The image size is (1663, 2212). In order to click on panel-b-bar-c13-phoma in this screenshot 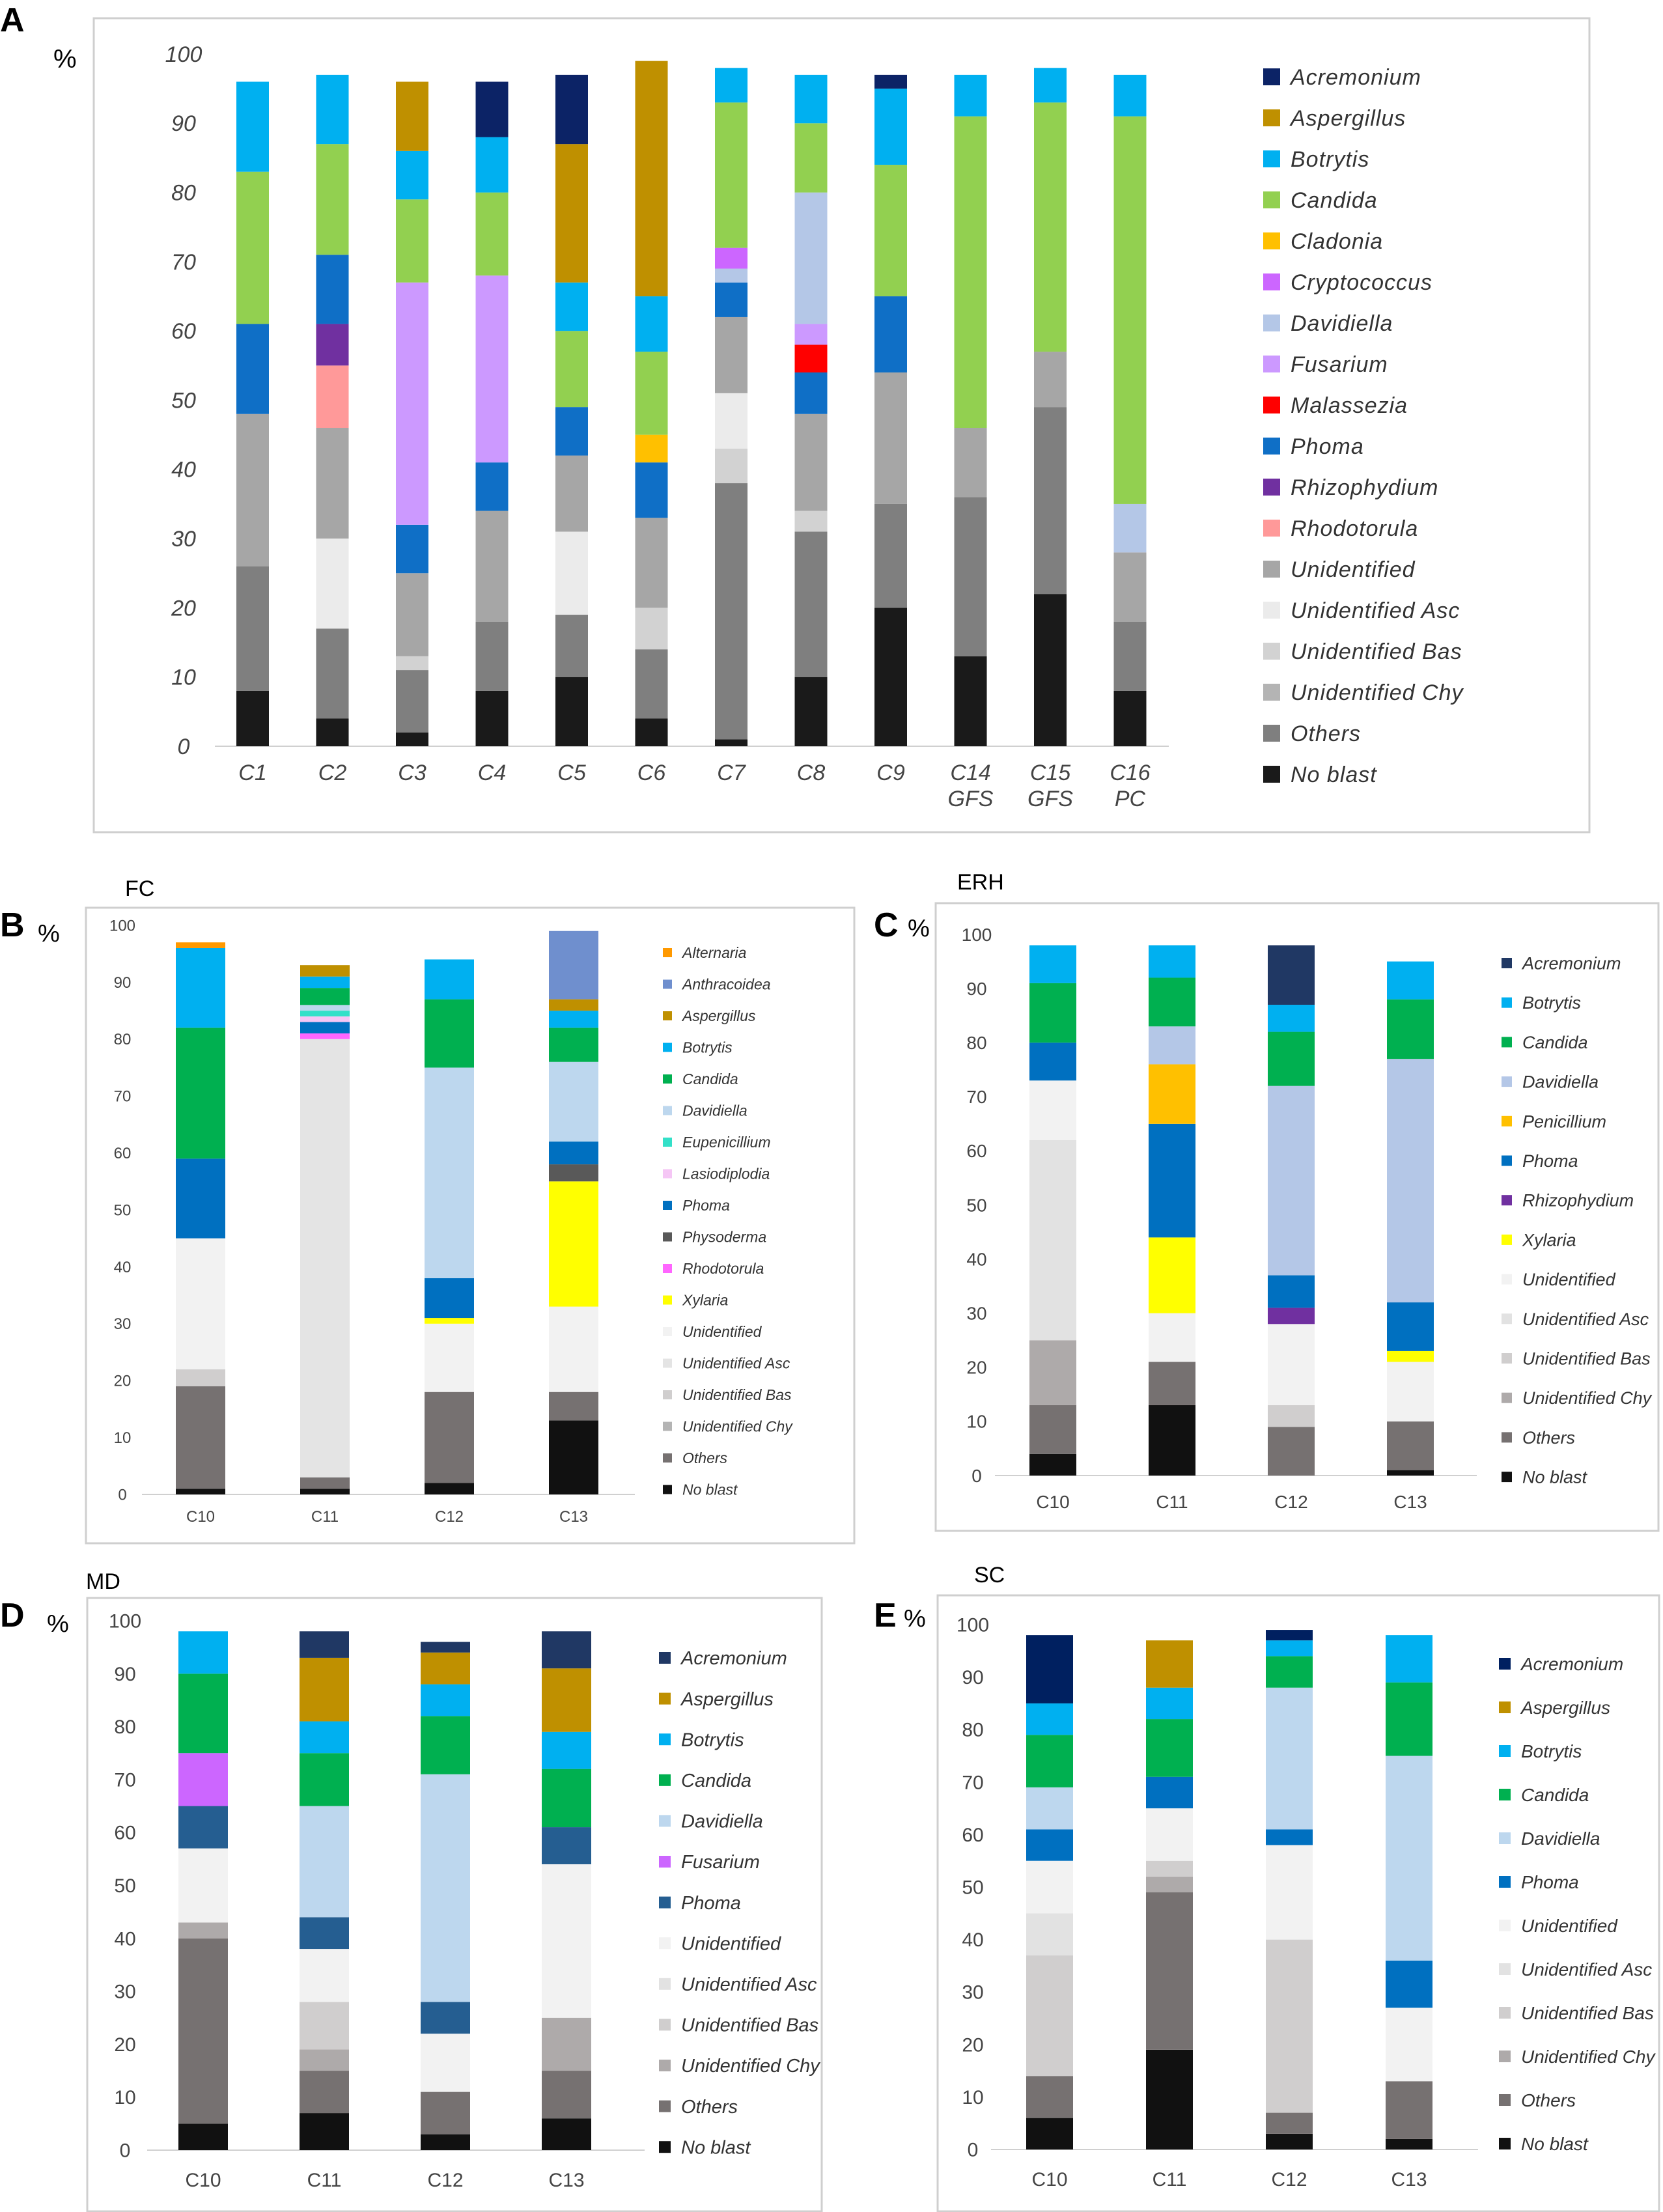, I will do `click(573, 1153)`.